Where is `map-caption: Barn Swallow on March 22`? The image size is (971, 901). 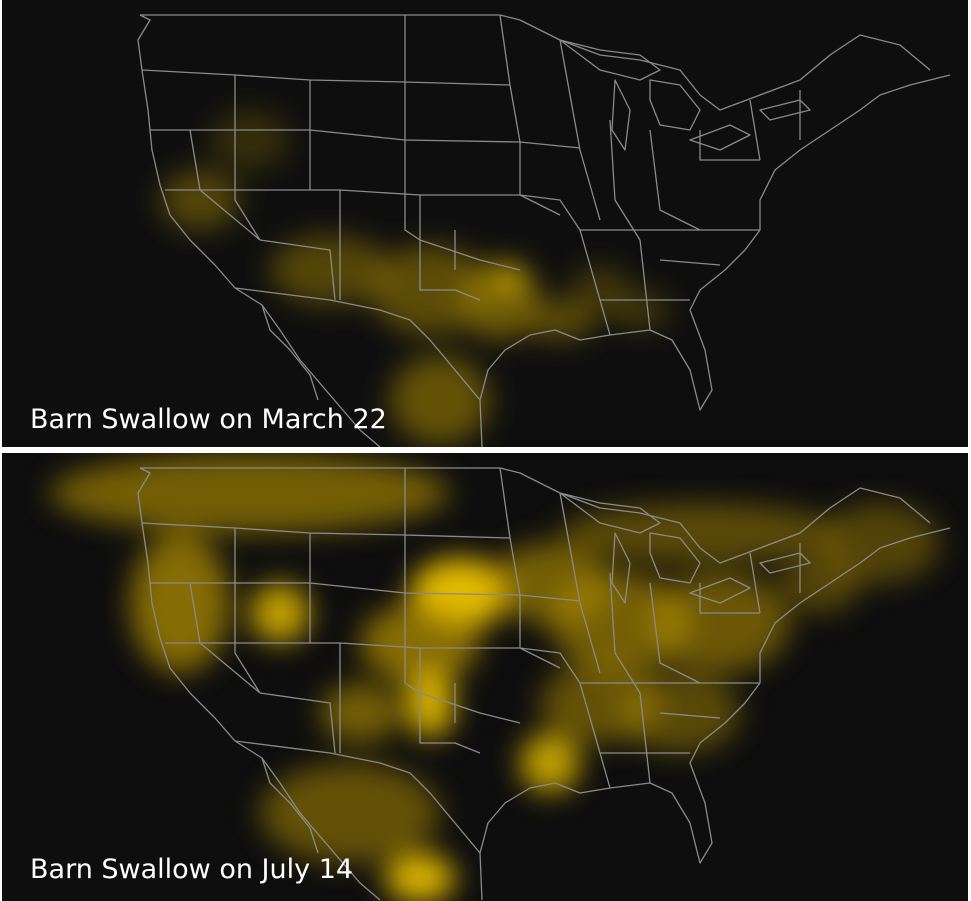
map-caption: Barn Swallow on March 22 is located at coordinates (208, 419).